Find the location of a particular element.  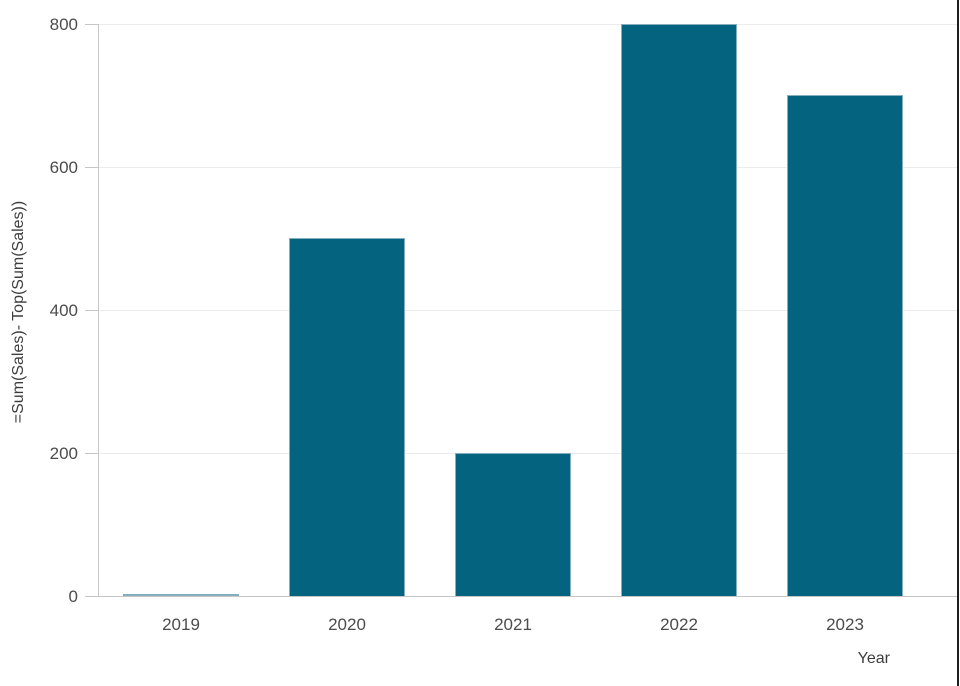

x-tick-label: 2022 is located at coordinates (679, 624).